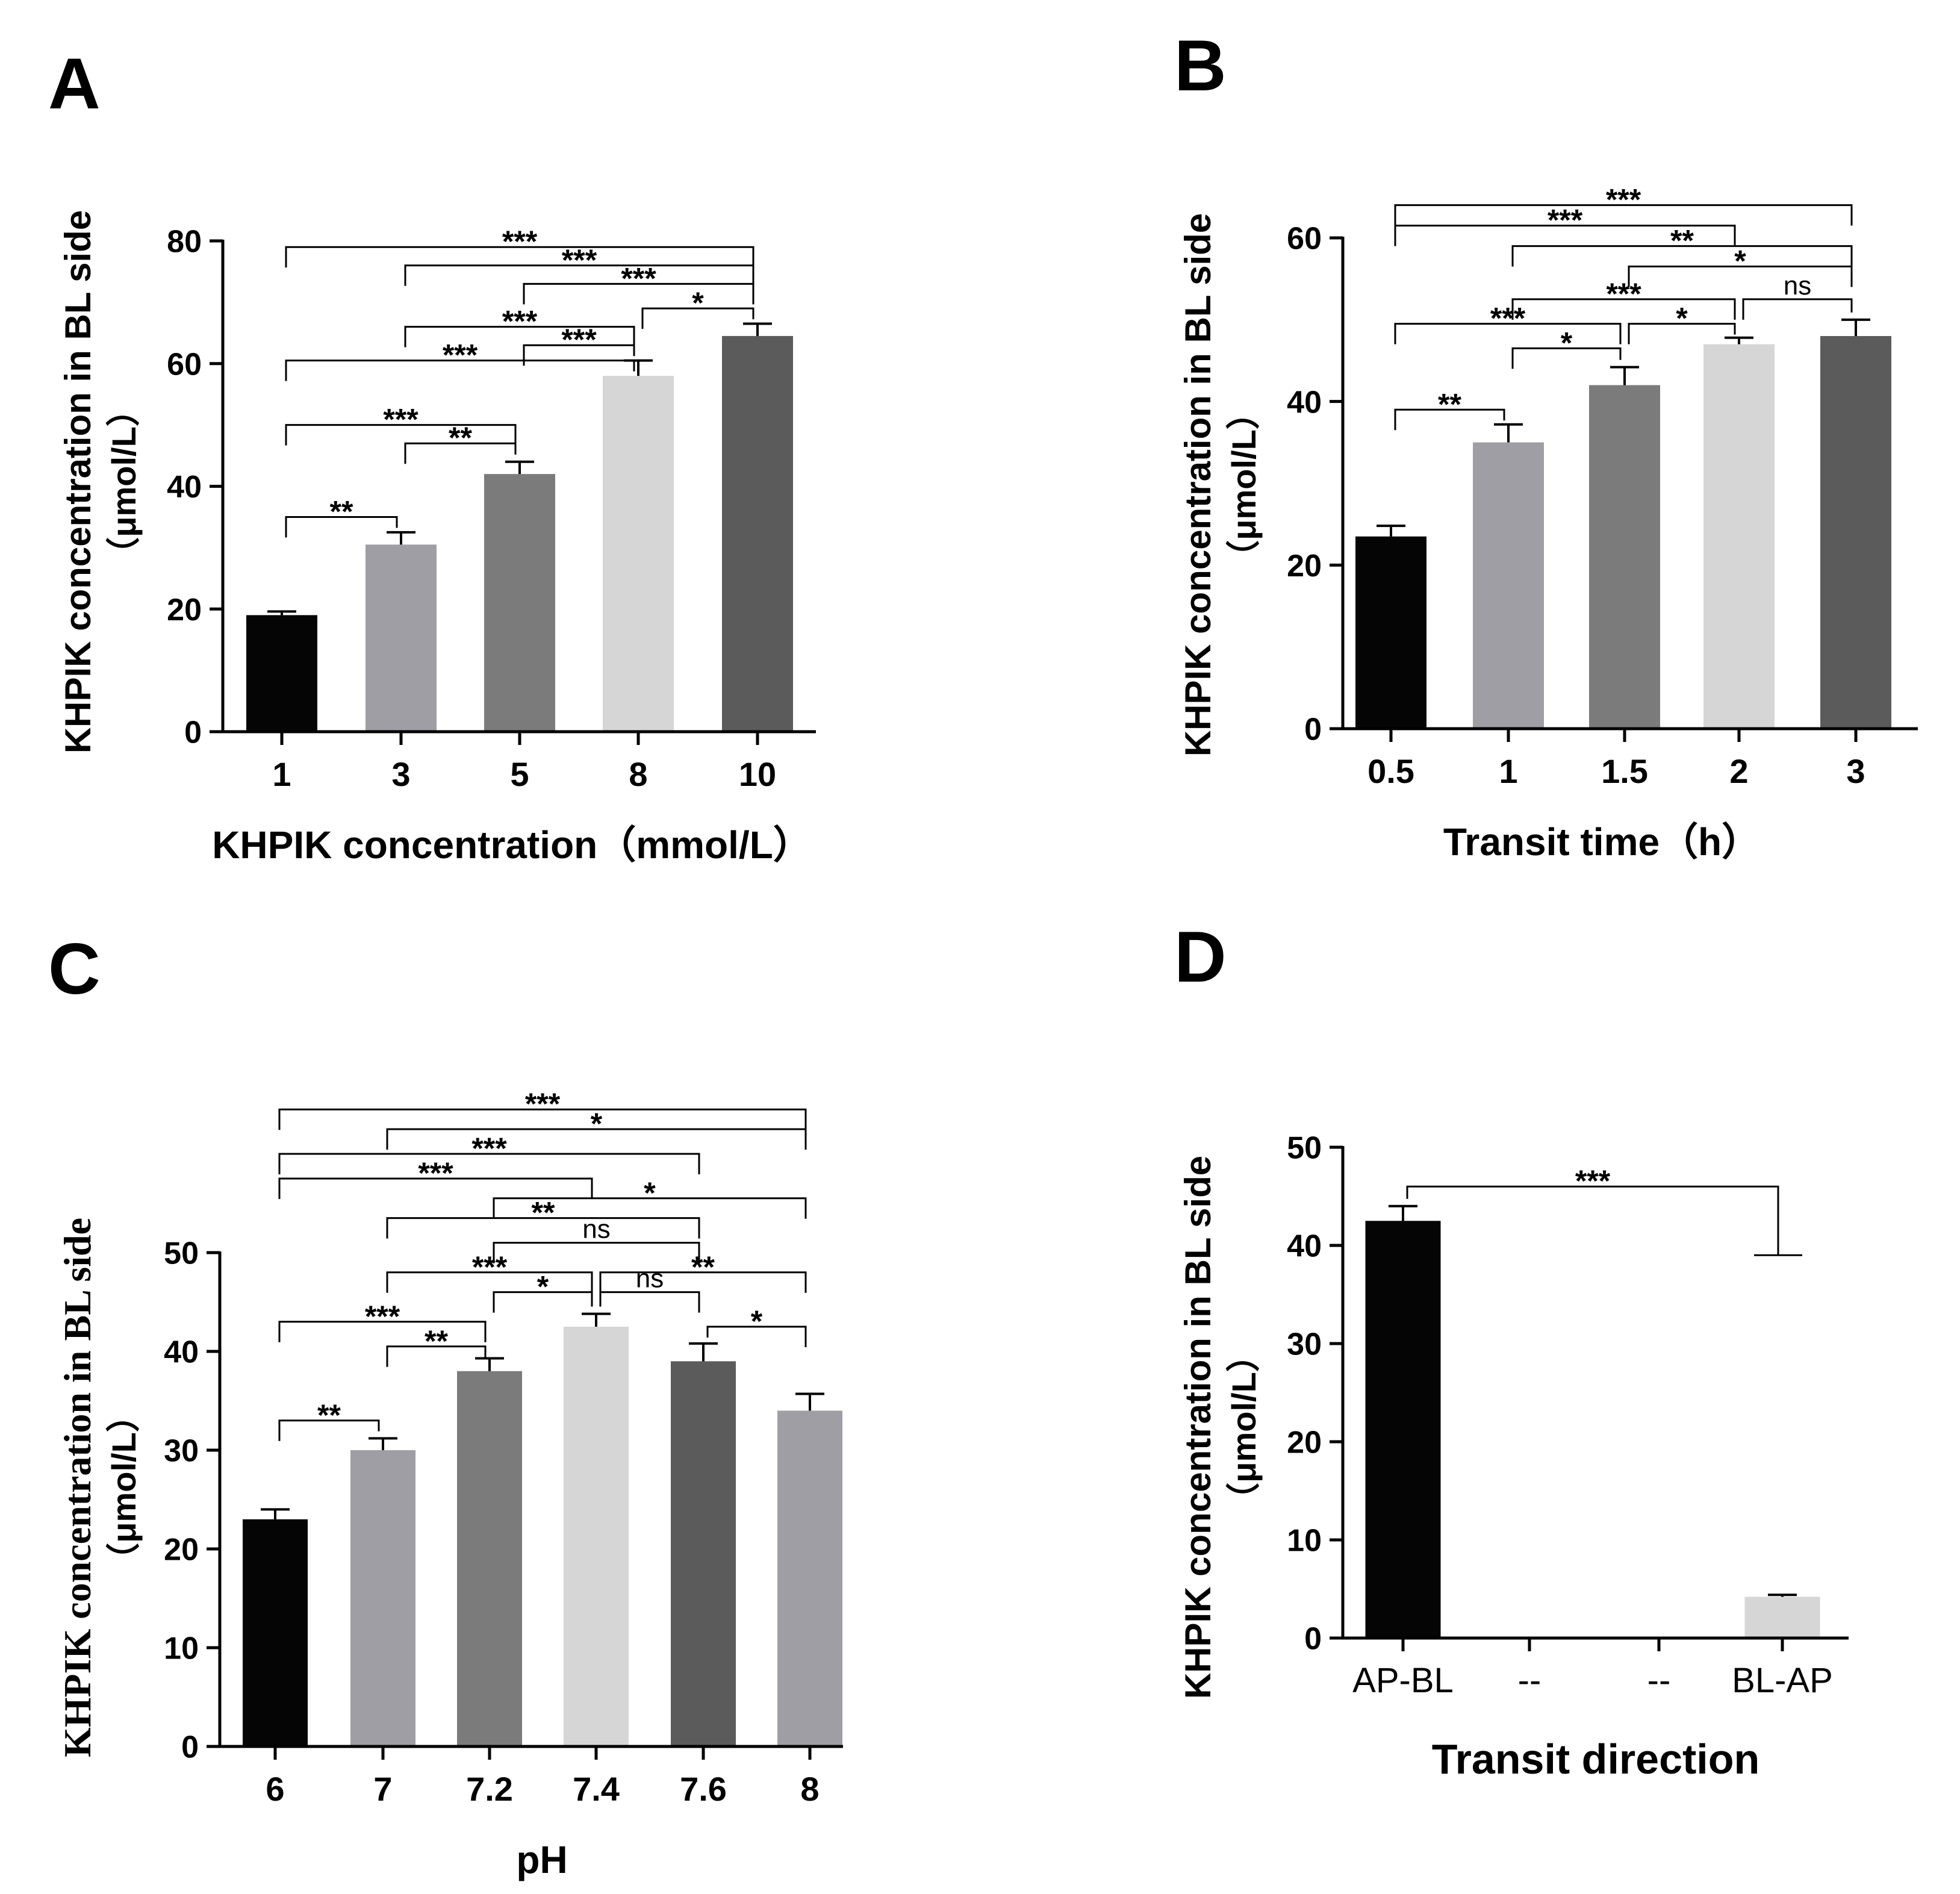  I want to click on panel-label: C, so click(74, 969).